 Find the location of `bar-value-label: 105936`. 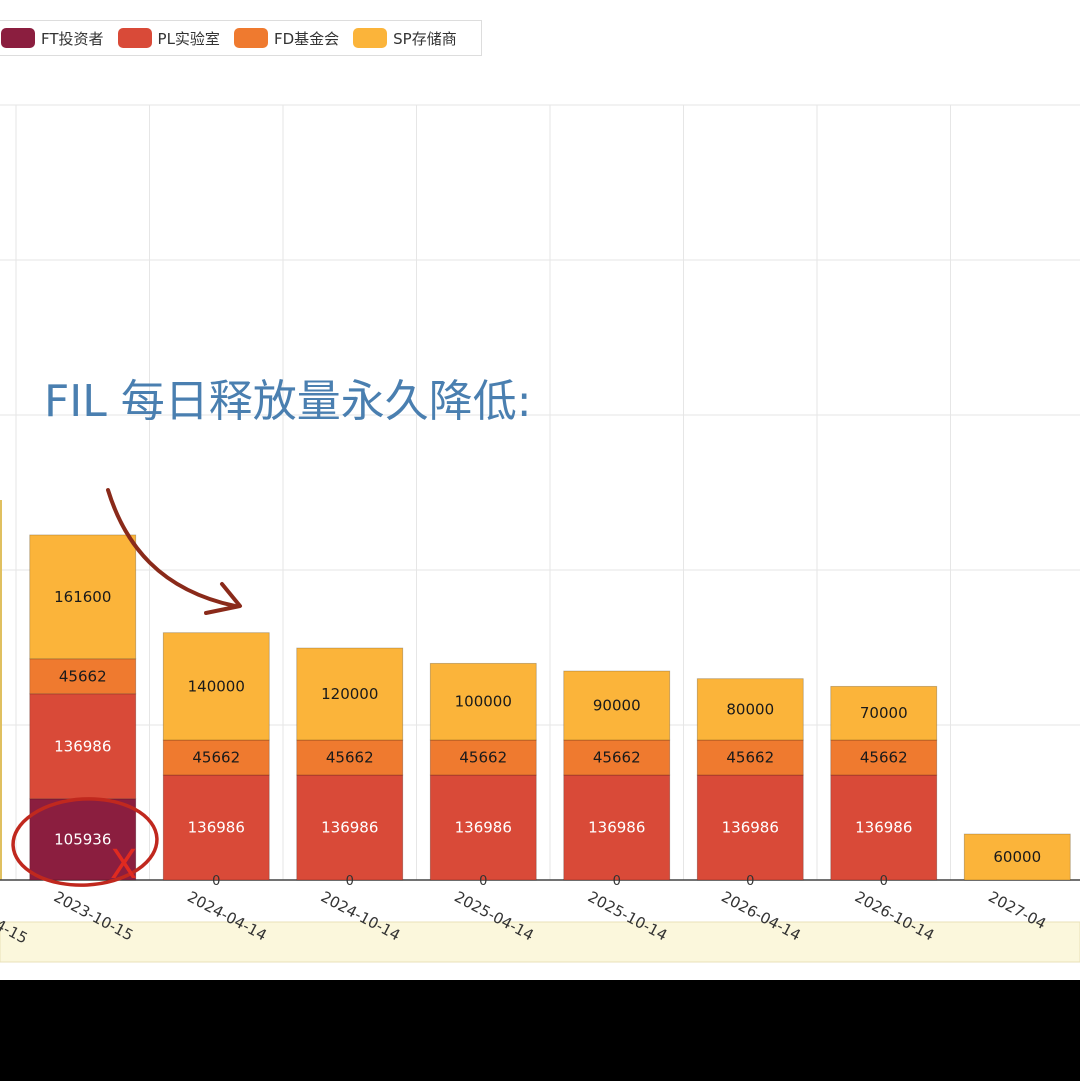

bar-value-label: 105936 is located at coordinates (82, 839).